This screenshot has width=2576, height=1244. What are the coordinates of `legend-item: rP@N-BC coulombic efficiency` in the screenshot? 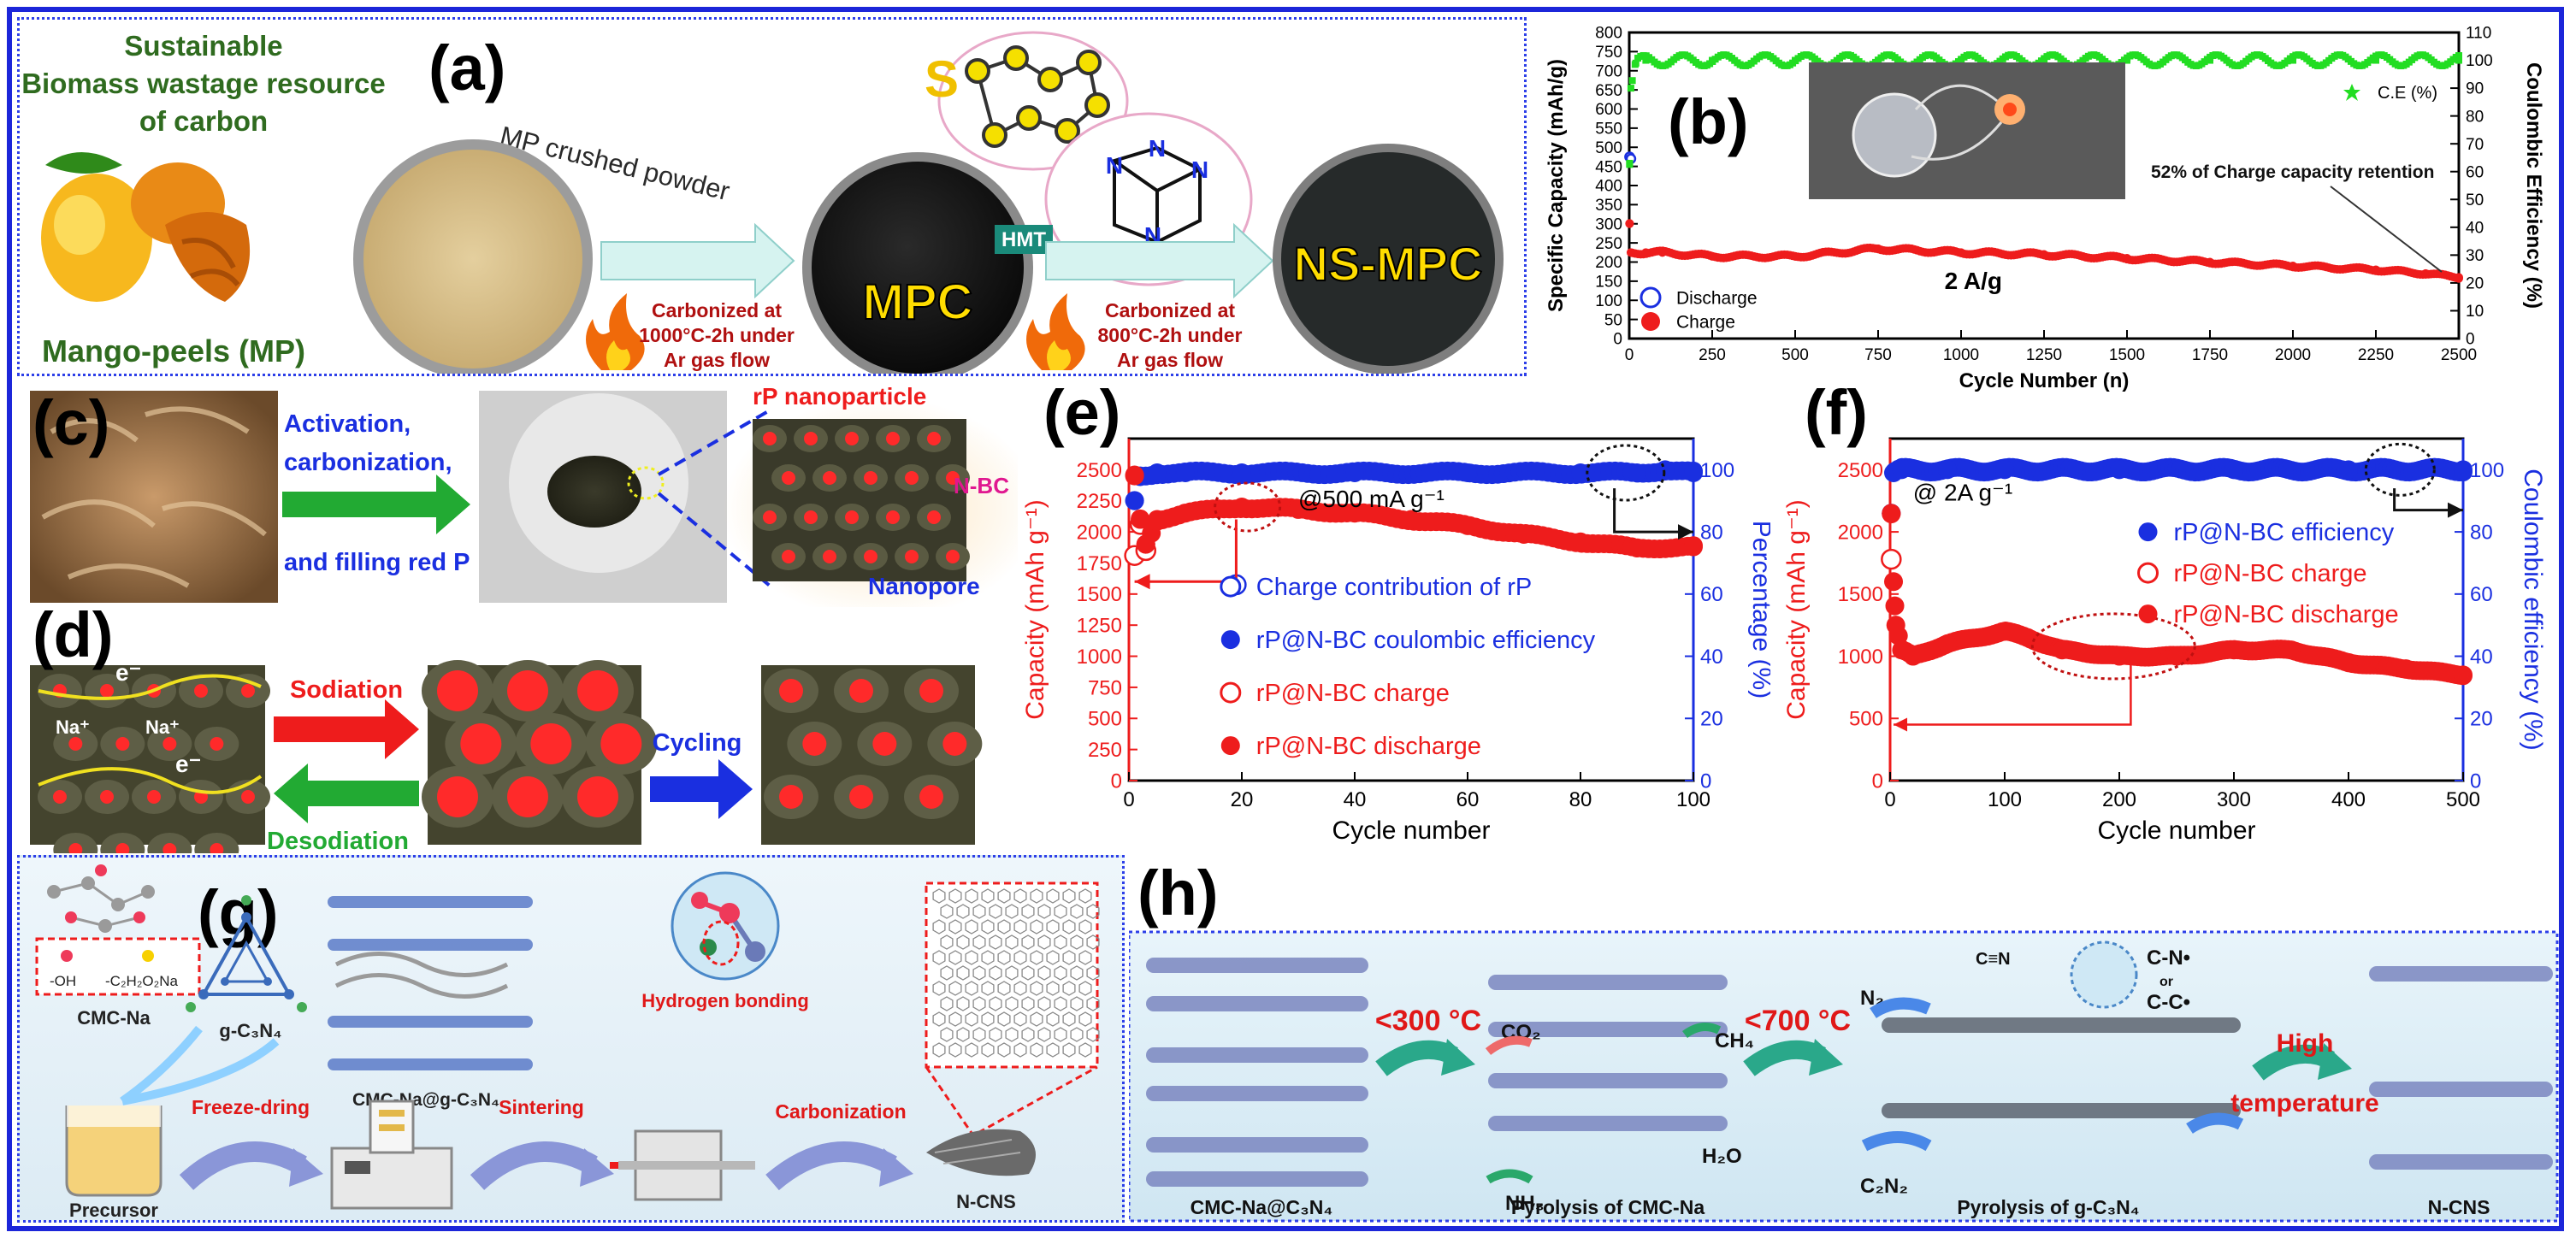 It's located at (1408, 640).